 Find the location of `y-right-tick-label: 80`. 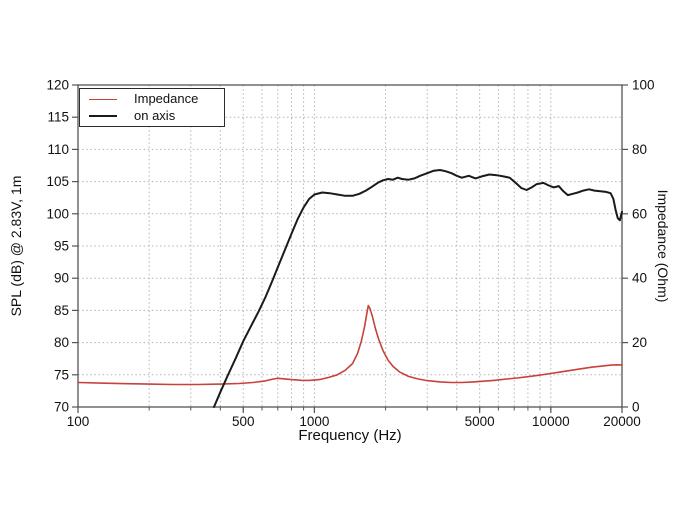

y-right-tick-label: 80 is located at coordinates (639, 149).